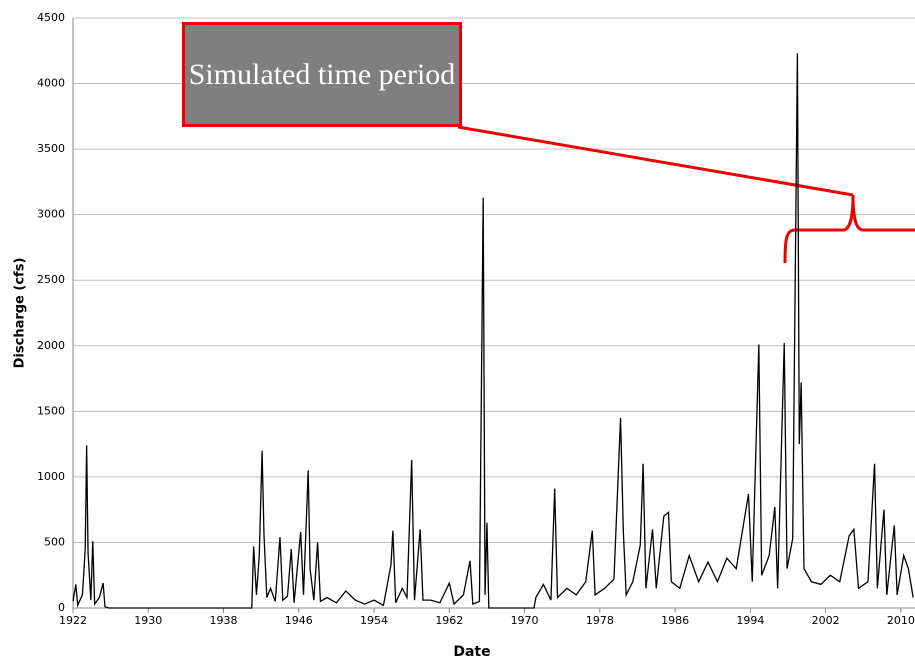  I want to click on y-tick-label: 1500, so click(51, 410).